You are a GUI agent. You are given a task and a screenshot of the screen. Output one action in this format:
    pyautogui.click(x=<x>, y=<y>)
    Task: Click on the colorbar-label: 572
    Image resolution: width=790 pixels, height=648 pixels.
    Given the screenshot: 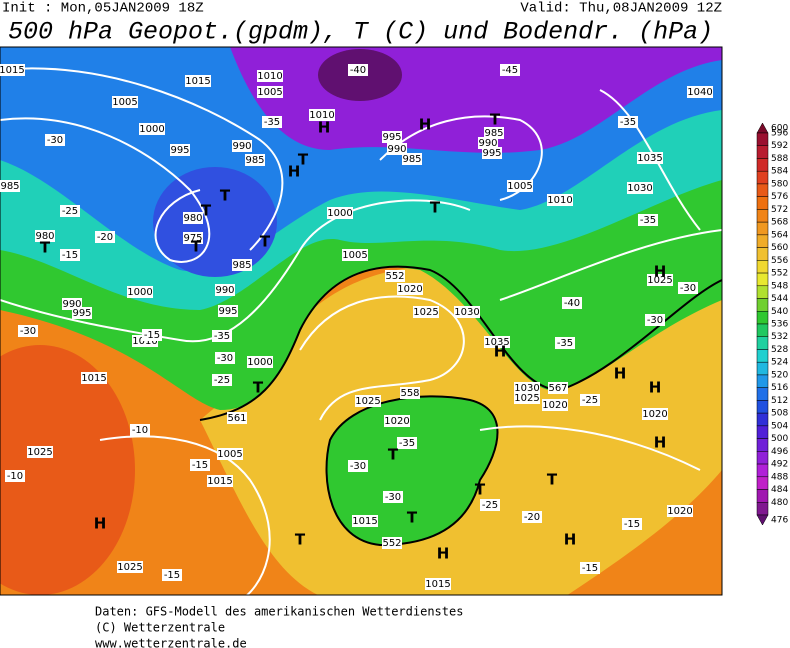 What is the action you would take?
    pyautogui.click(x=779, y=210)
    